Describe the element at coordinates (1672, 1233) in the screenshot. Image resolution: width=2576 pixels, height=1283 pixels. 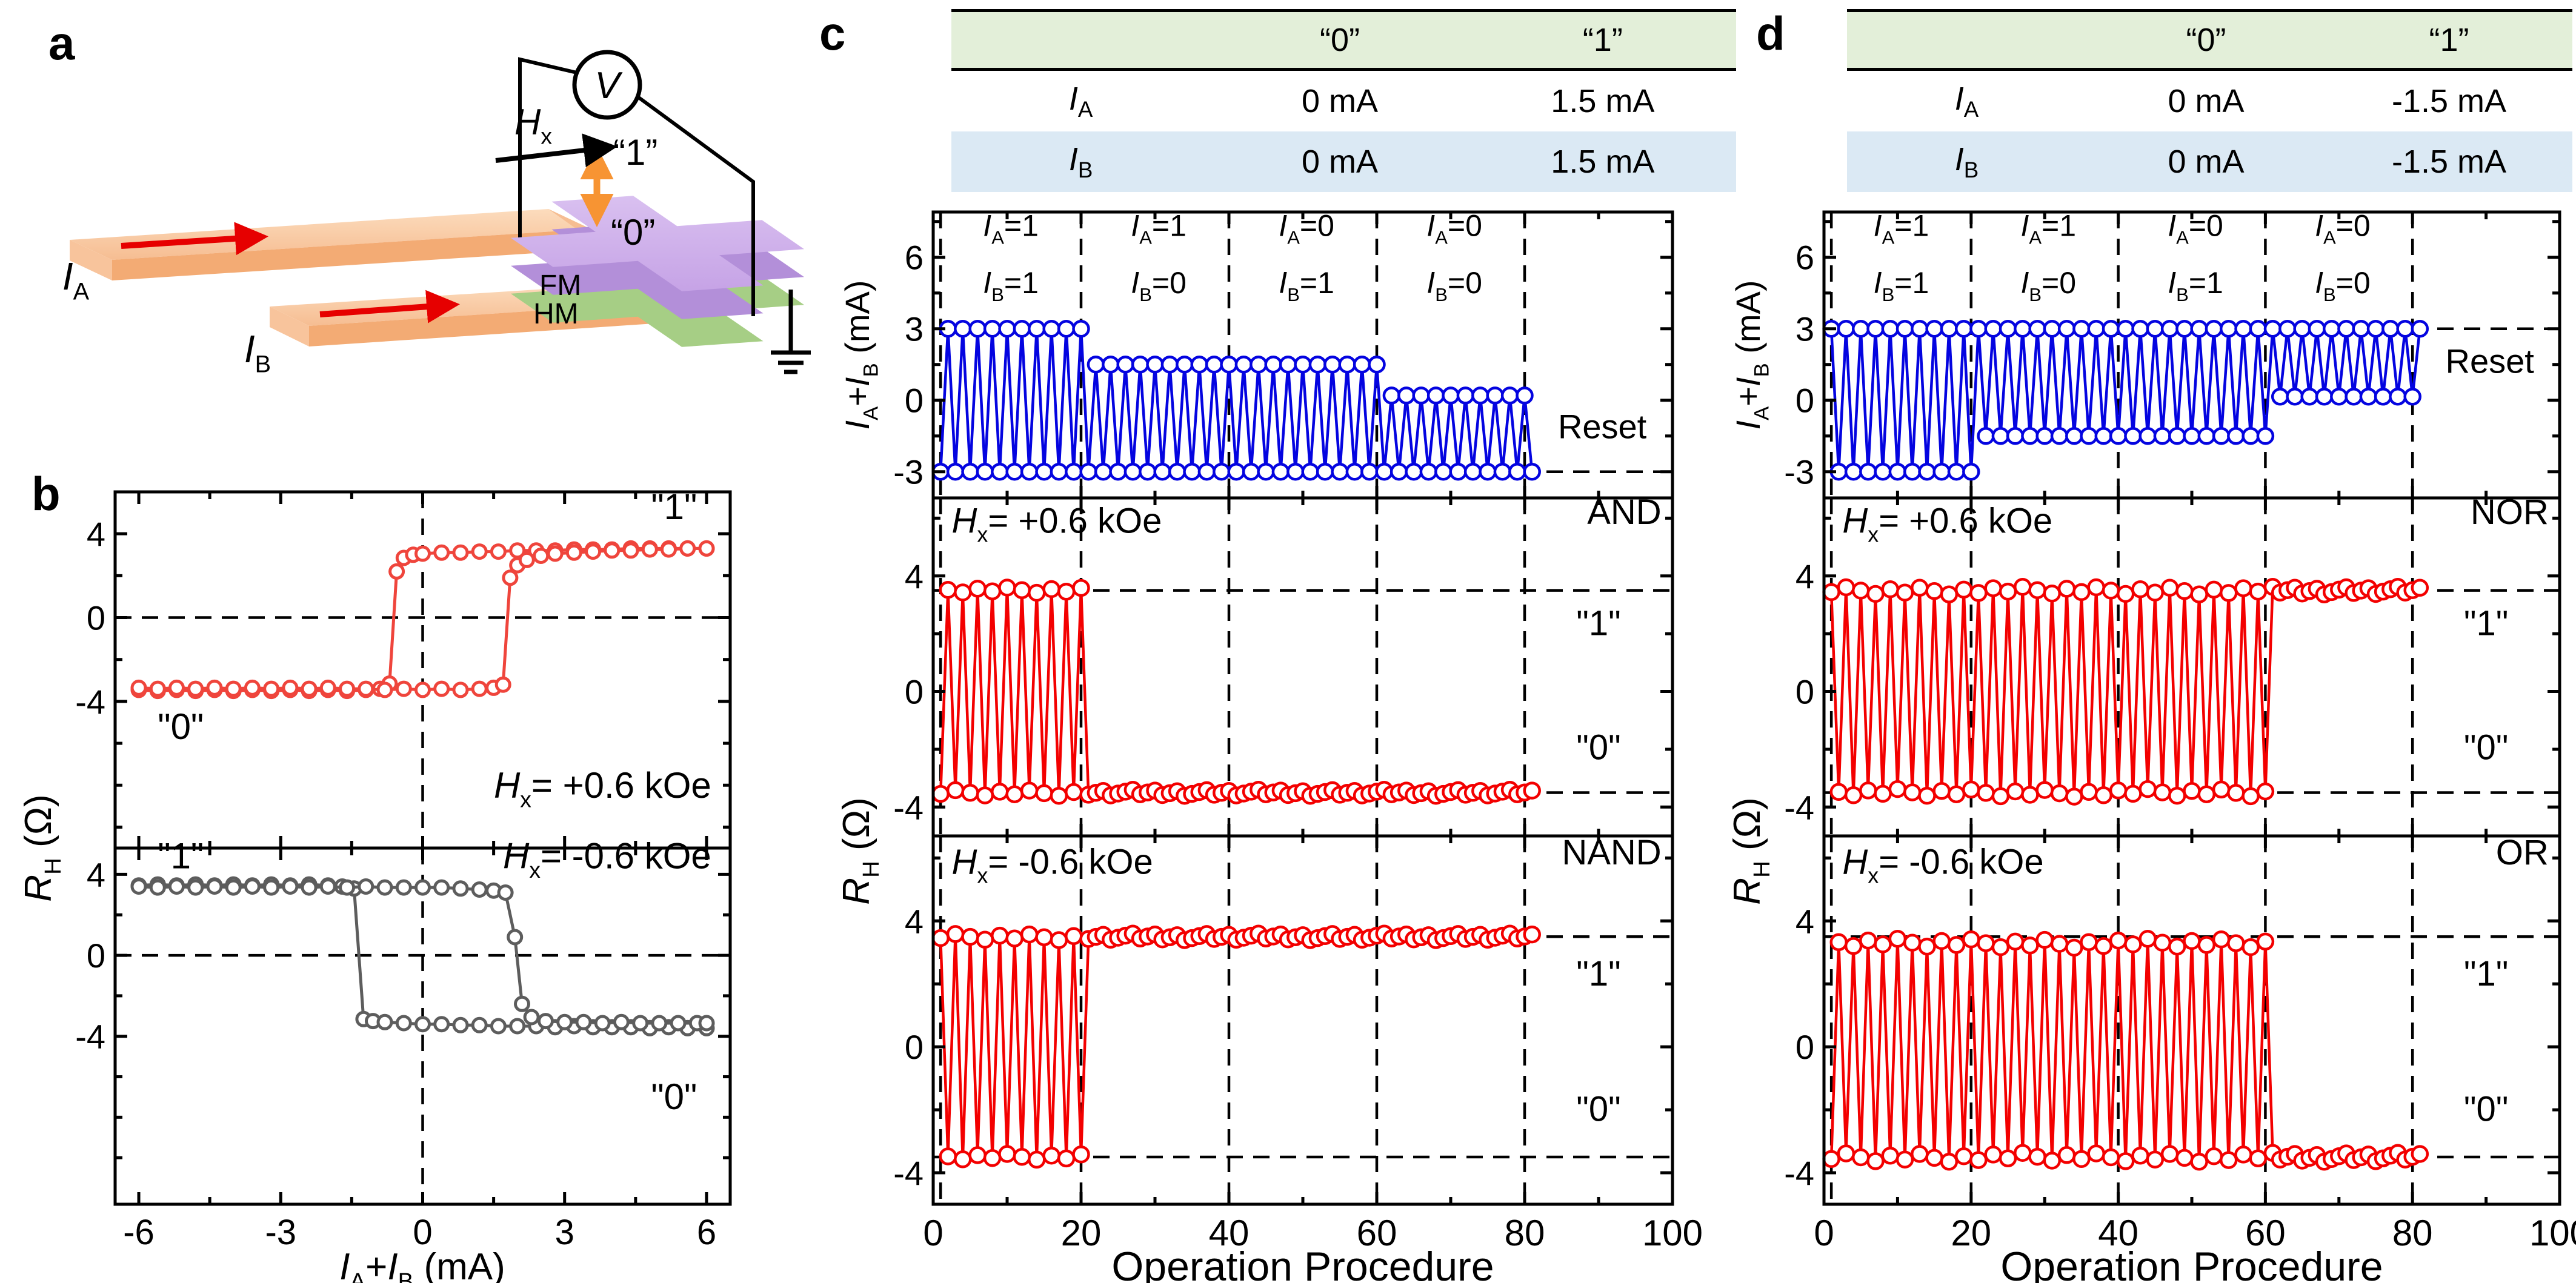
I see `x-tick-label: 100` at that location.